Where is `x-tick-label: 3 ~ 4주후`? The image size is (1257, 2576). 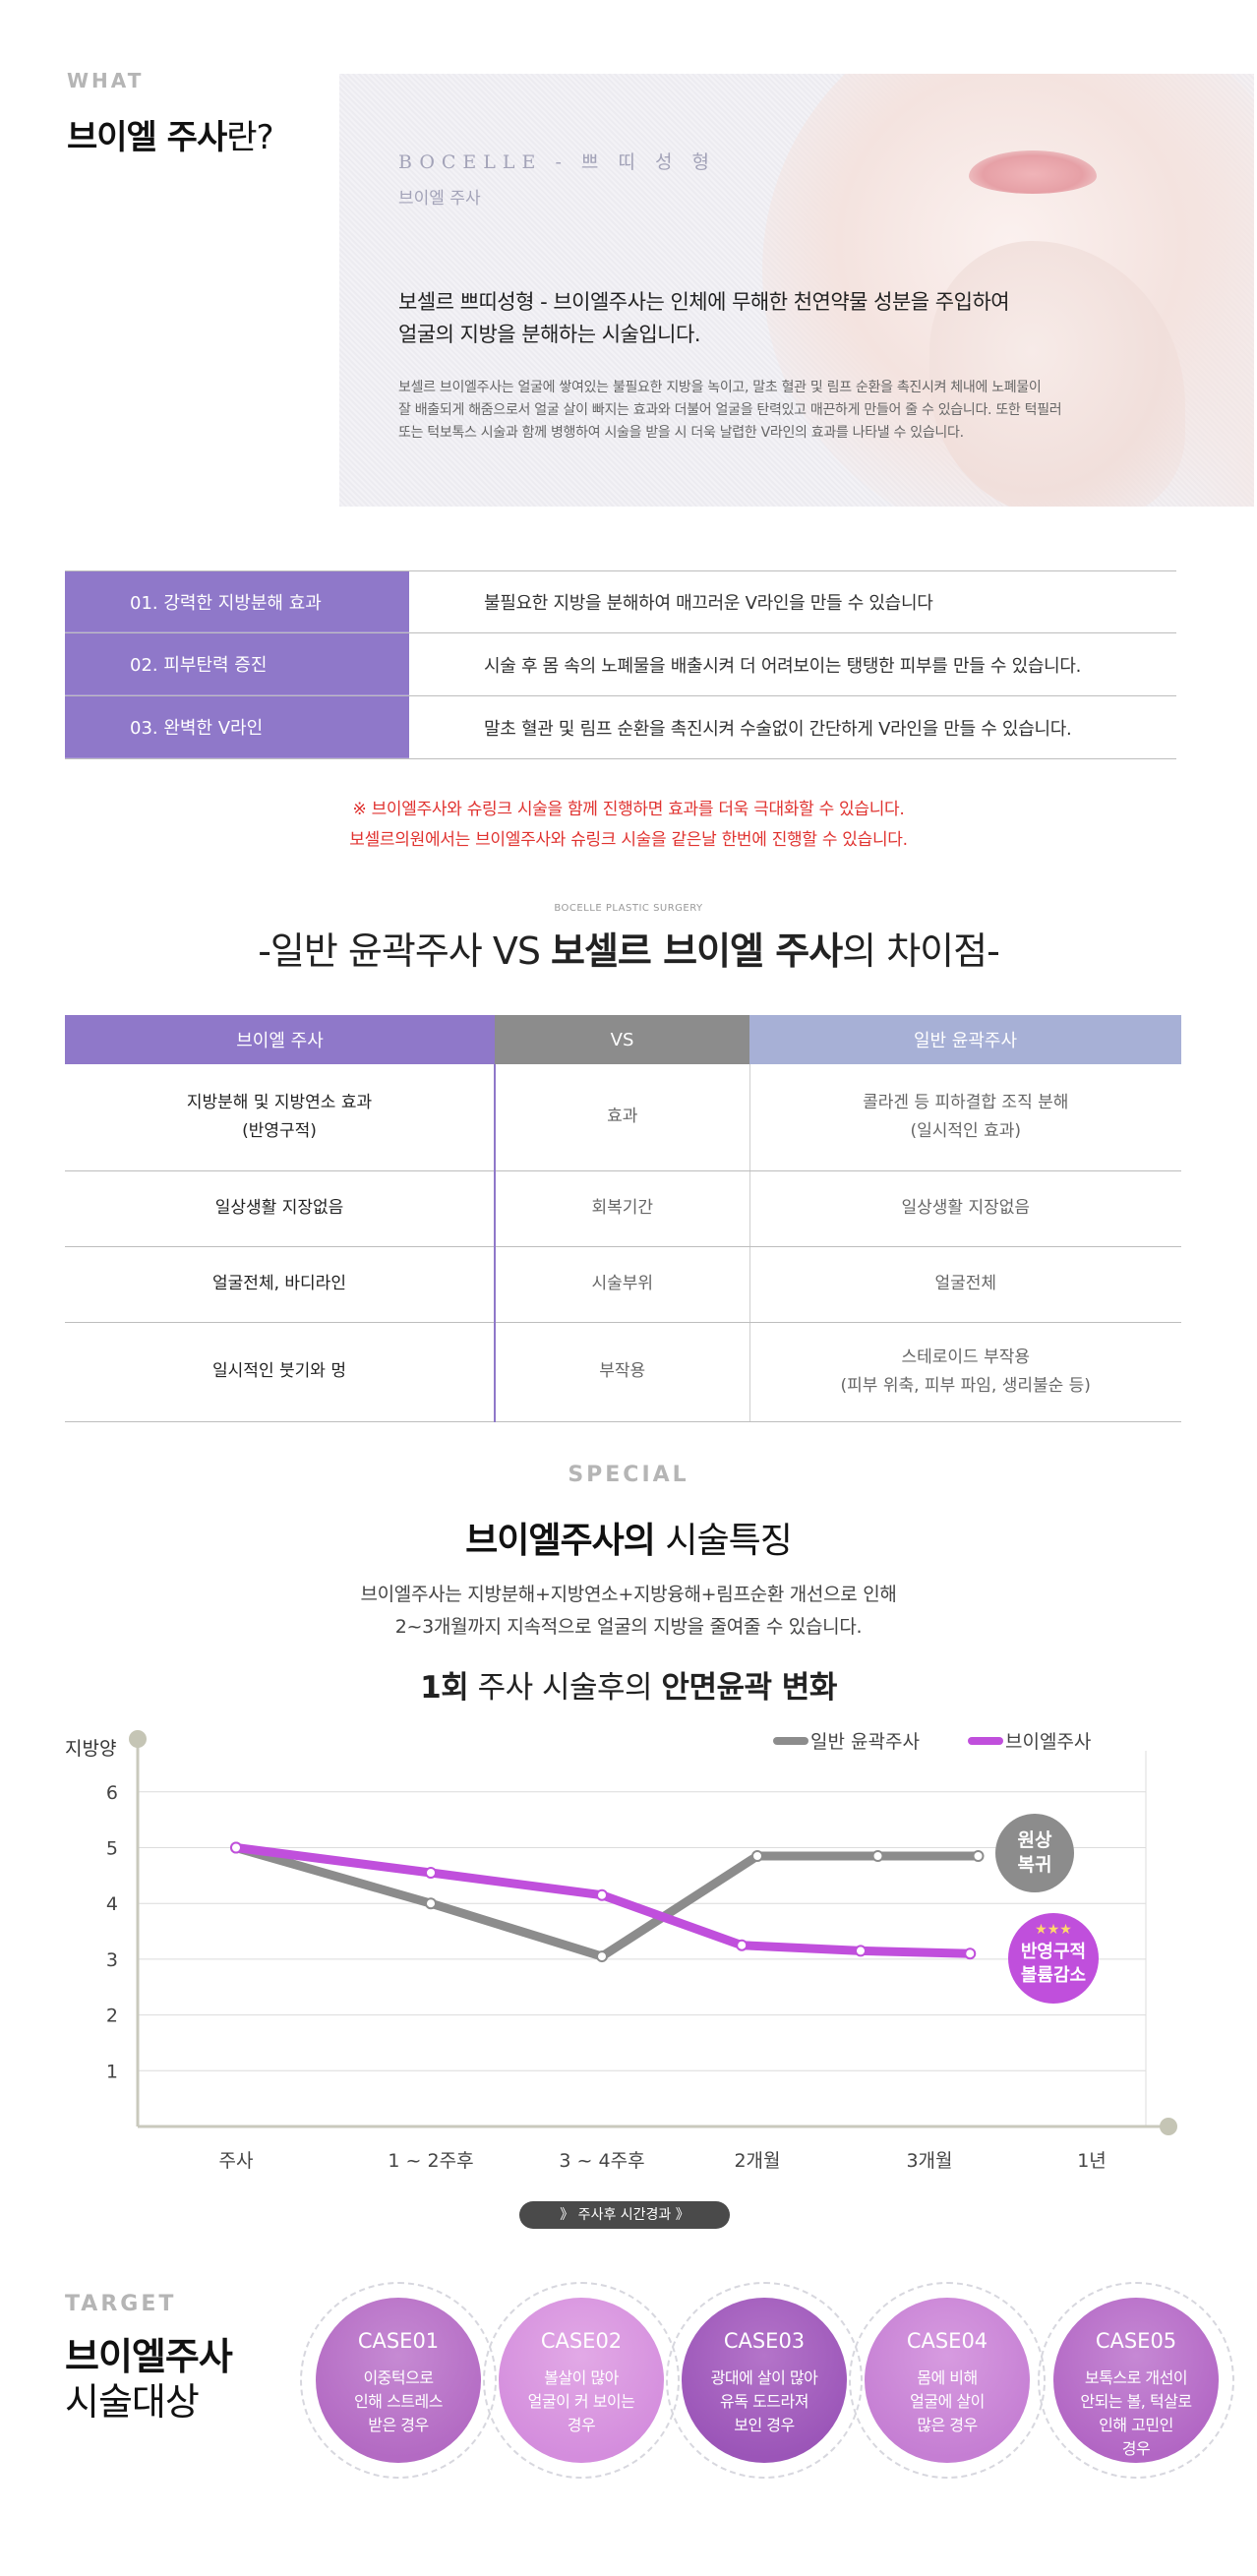
x-tick-label: 3 ~ 4주후 is located at coordinates (601, 2161).